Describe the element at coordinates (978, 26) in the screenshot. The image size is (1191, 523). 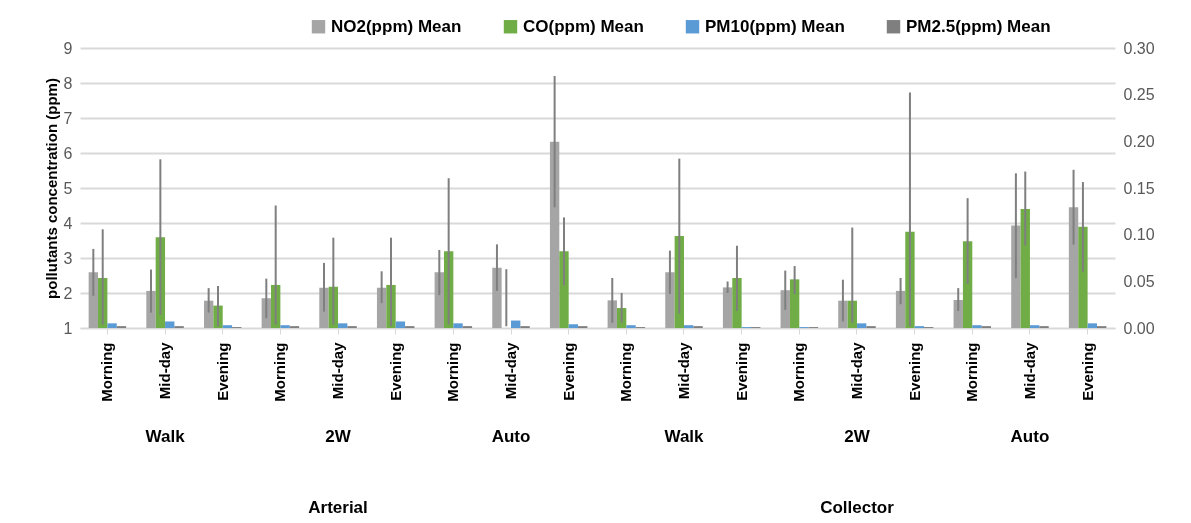
I see `legend-label: PM2.5(ppm) Mean` at that location.